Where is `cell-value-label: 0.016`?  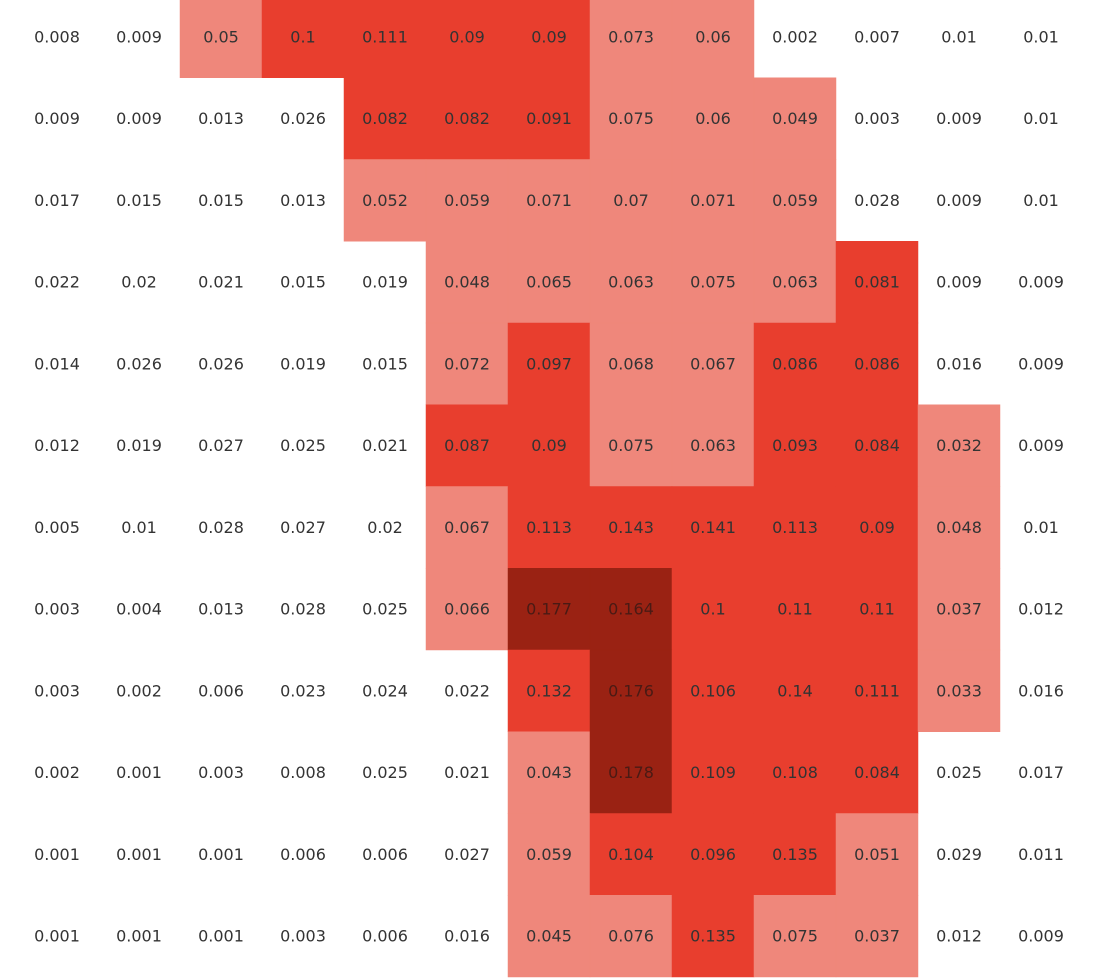 cell-value-label: 0.016 is located at coordinates (1041, 690).